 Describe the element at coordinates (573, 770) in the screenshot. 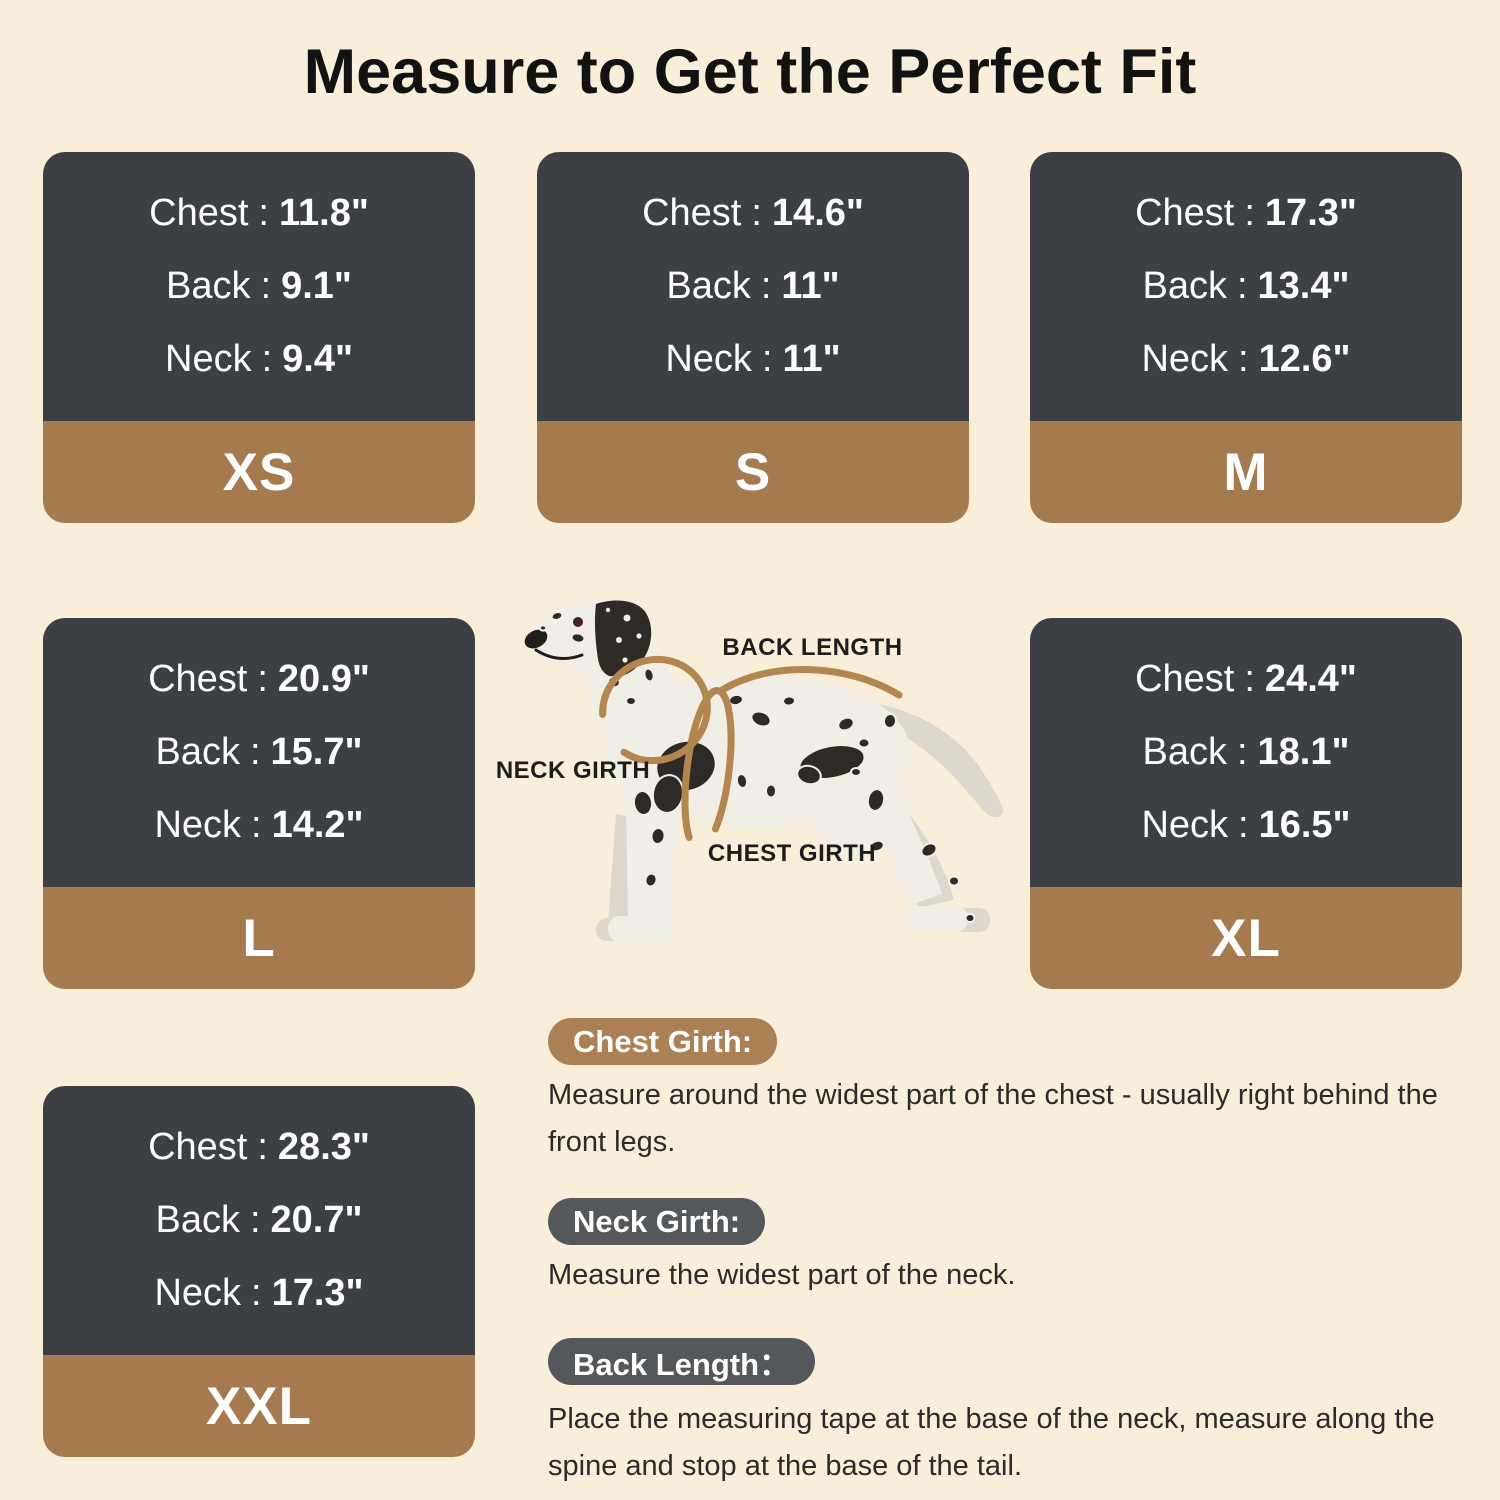

I see `neck-girth-label: NECK GIRTH` at that location.